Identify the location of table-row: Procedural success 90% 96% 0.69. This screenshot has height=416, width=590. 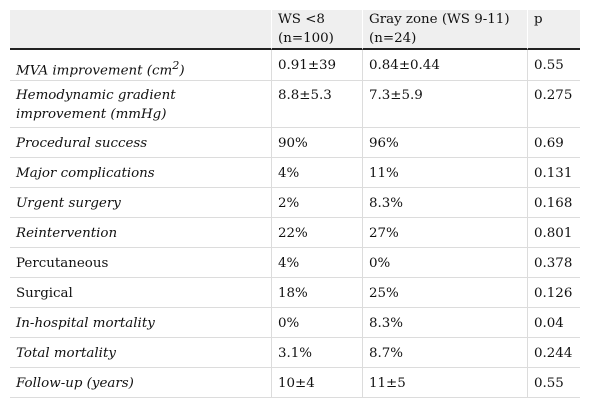
(295, 143).